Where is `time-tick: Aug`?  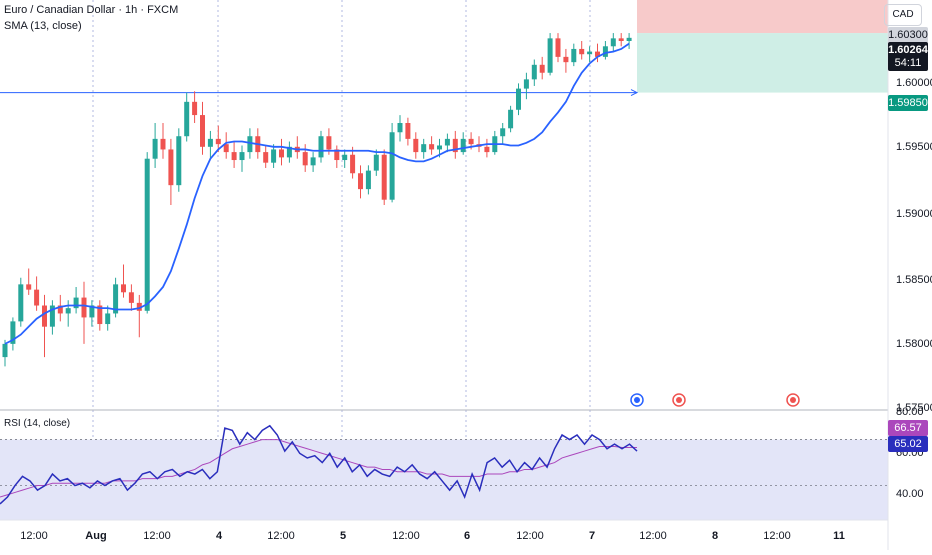 time-tick: Aug is located at coordinates (96, 536).